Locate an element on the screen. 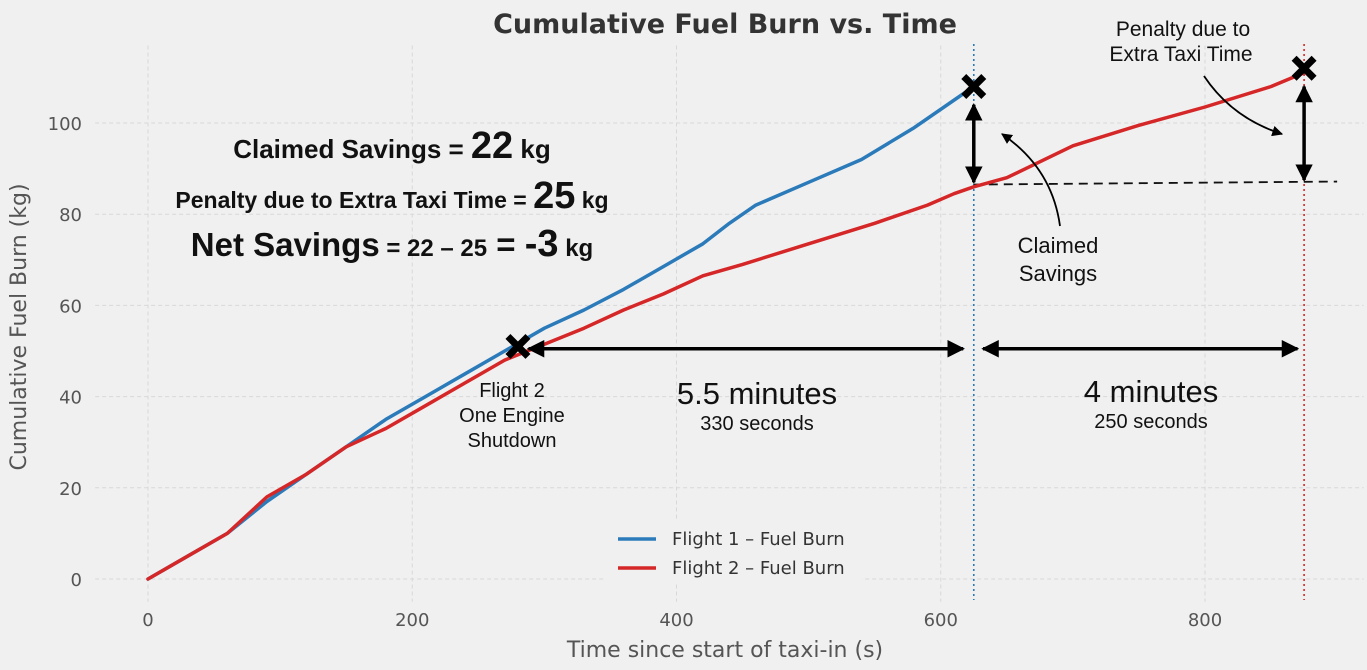  claimed-savings-callout-line1: Claimed is located at coordinates (1058, 245).